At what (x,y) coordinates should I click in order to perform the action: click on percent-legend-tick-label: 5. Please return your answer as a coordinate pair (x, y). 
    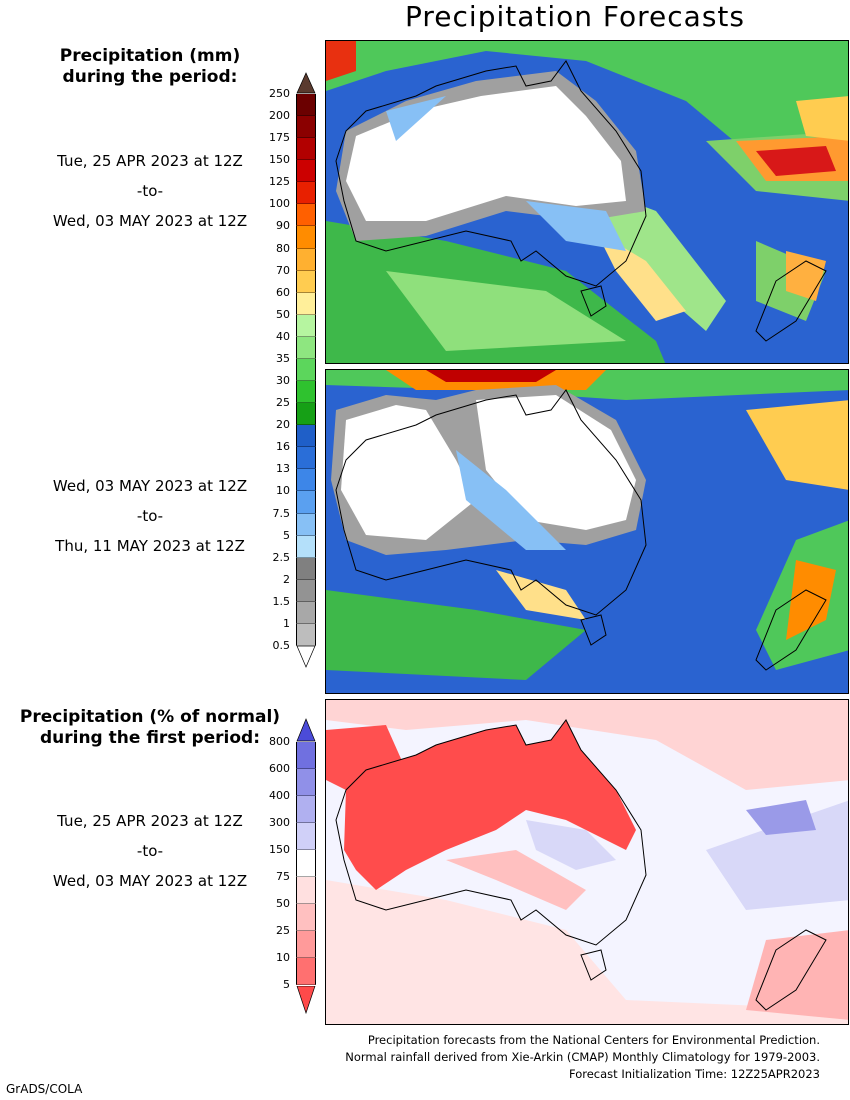
    Looking at the image, I should click on (286, 984).